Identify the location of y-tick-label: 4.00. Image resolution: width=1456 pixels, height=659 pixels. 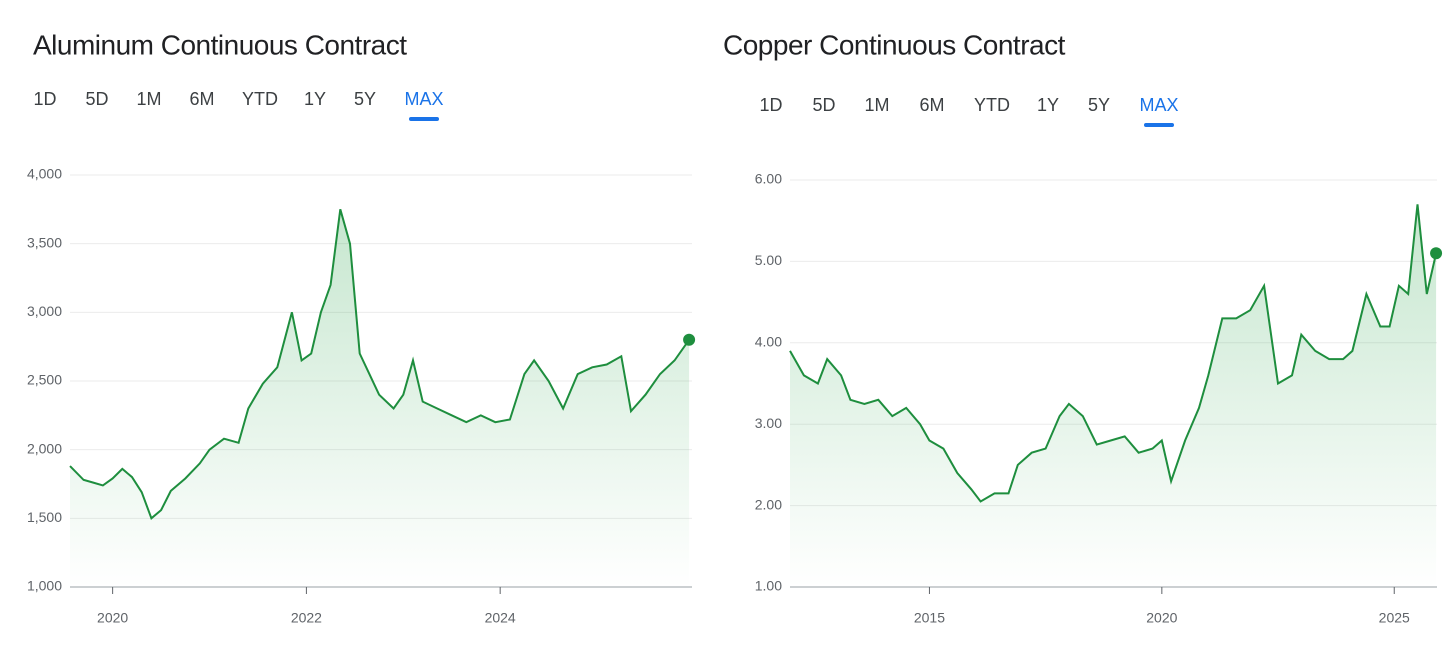
(768, 342).